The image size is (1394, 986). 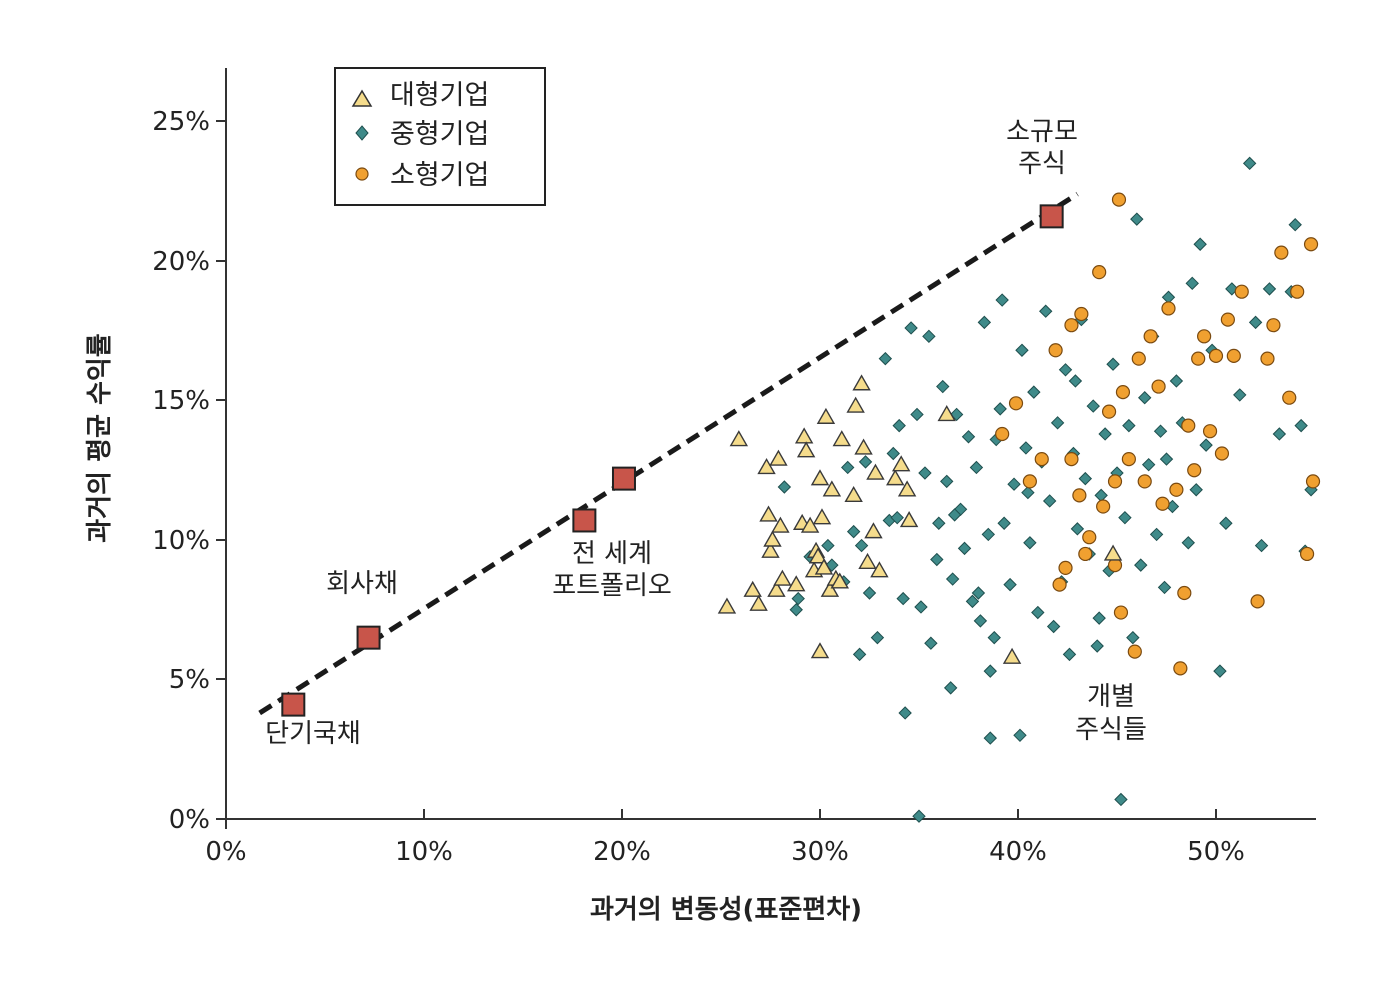 What do you see at coordinates (1042, 132) in the screenshot?
I see `annotation-small-stocks-line1: 소규모` at bounding box center [1042, 132].